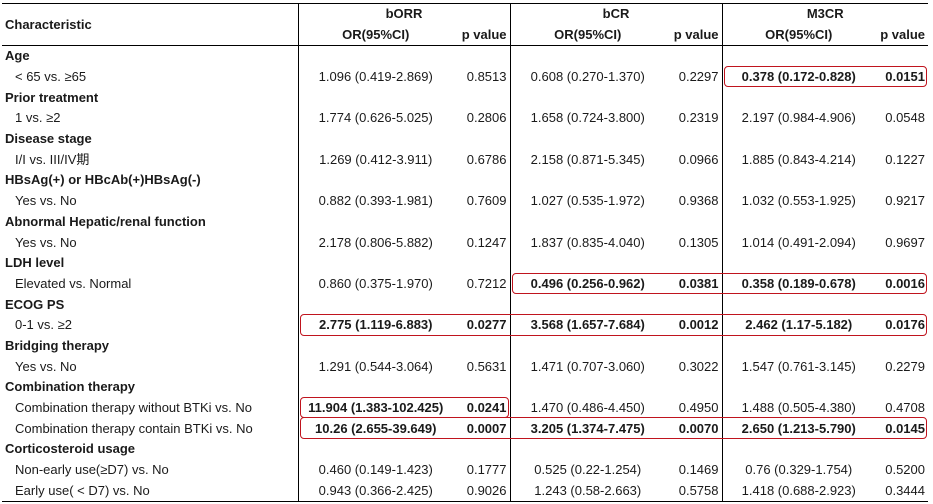 The height and width of the screenshot is (504, 933). I want to click on p-value: 0.0012, so click(694, 325).